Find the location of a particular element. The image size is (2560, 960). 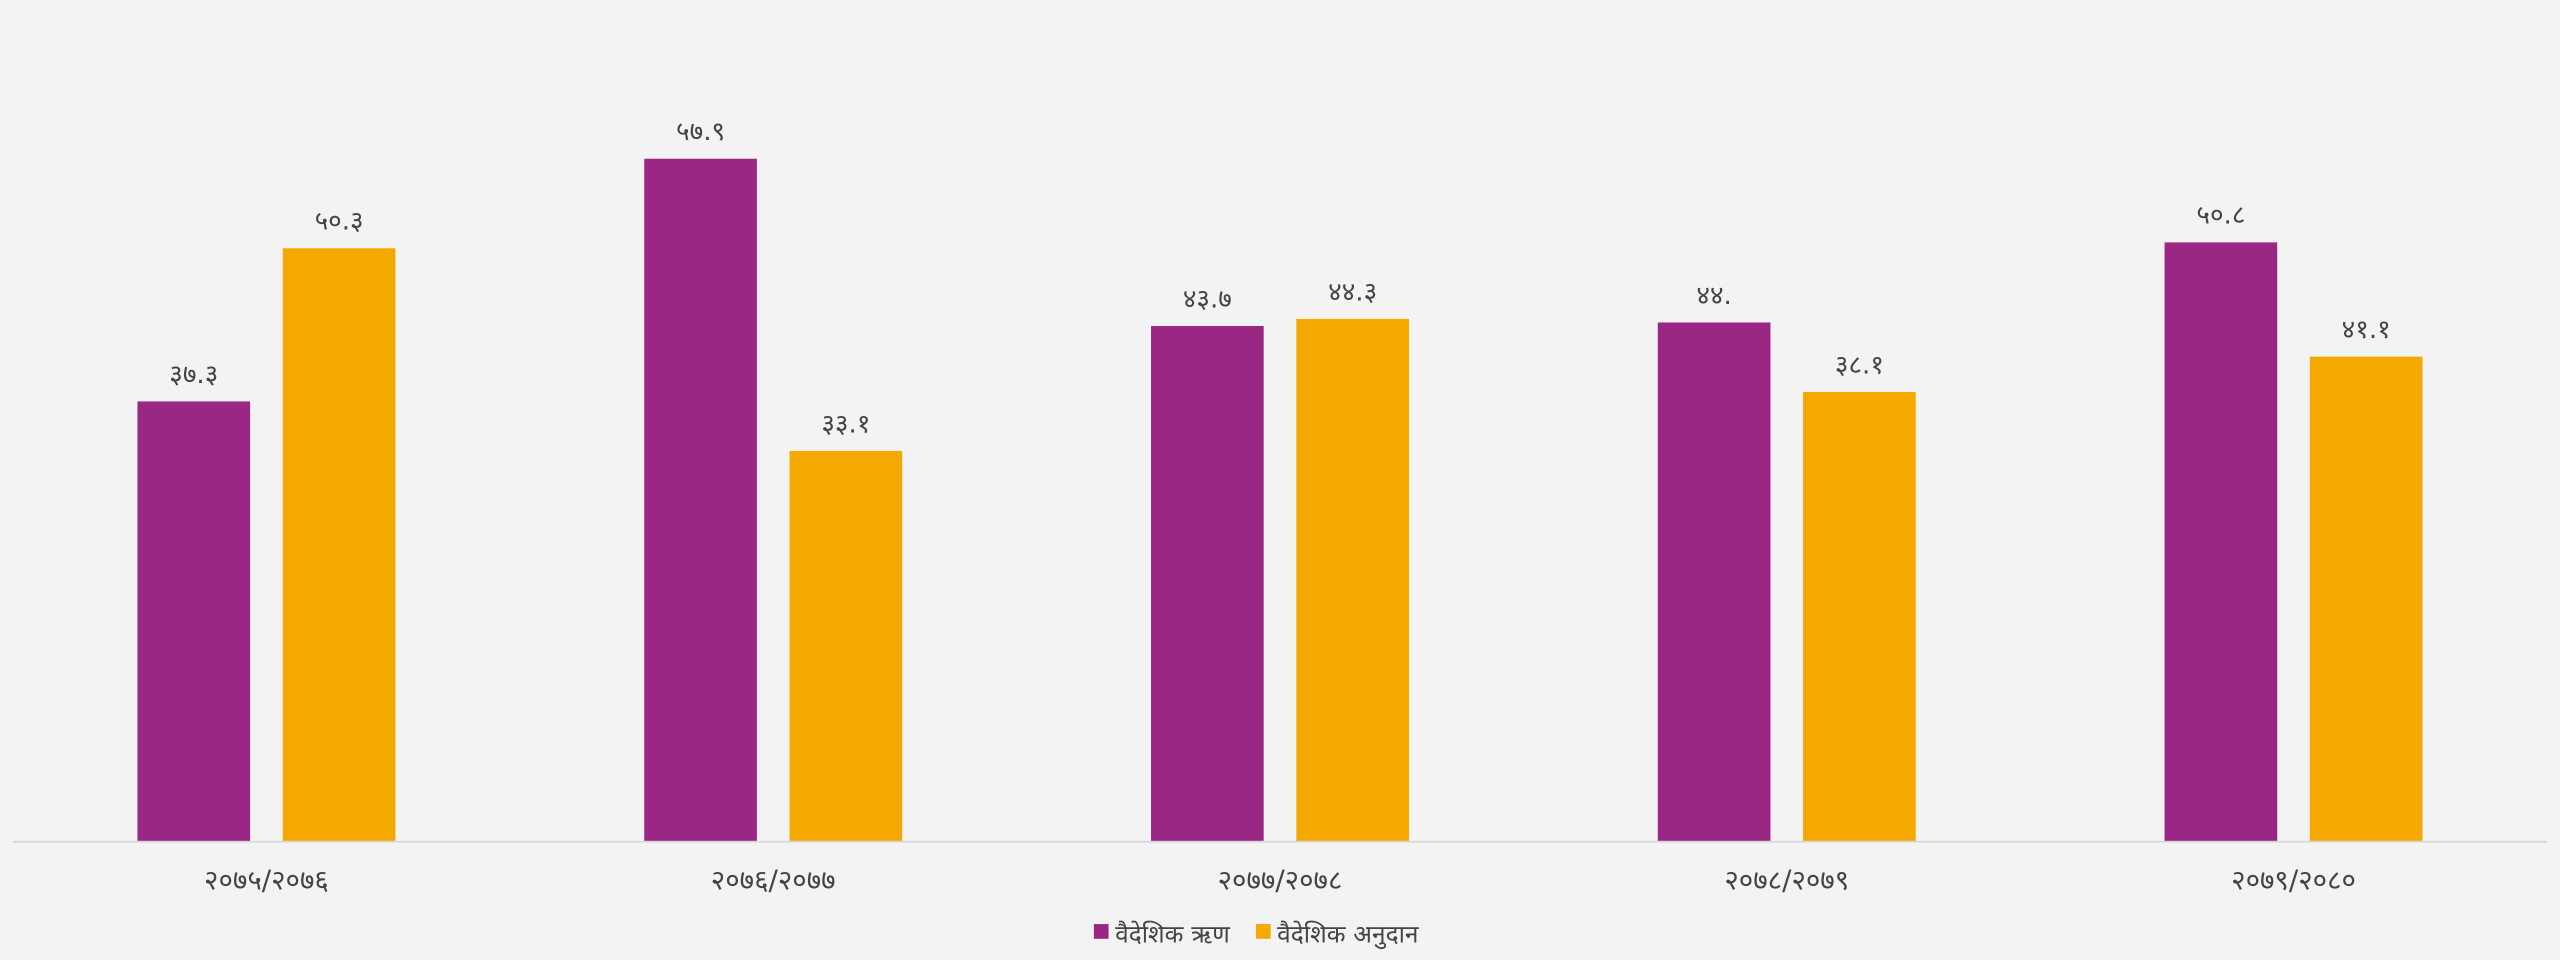

data-label: ३८.१ is located at coordinates (1859, 365).